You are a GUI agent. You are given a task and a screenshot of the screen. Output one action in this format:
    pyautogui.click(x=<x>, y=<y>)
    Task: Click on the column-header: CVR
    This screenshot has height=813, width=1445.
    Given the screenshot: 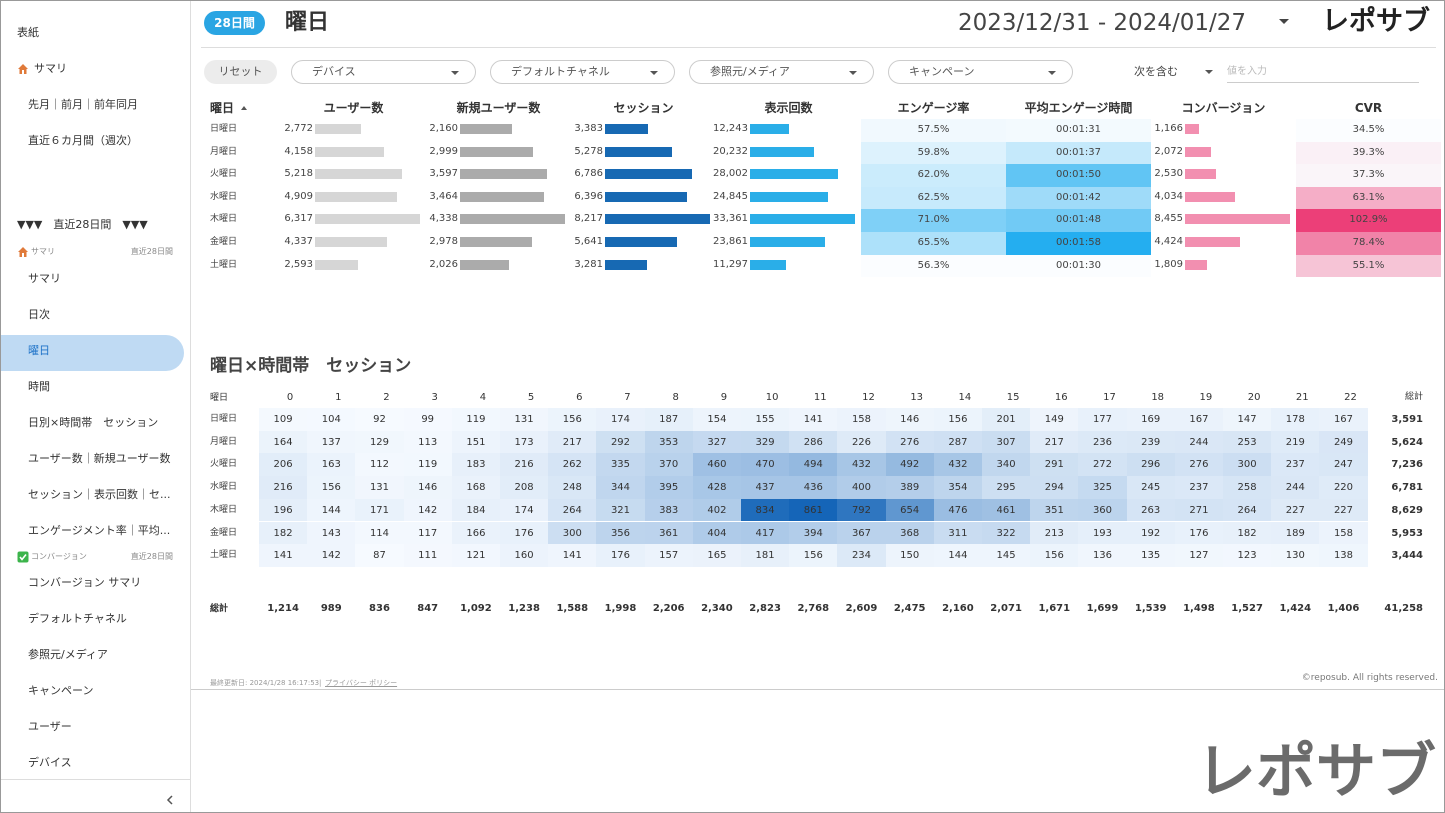 What is the action you would take?
    pyautogui.click(x=1368, y=108)
    